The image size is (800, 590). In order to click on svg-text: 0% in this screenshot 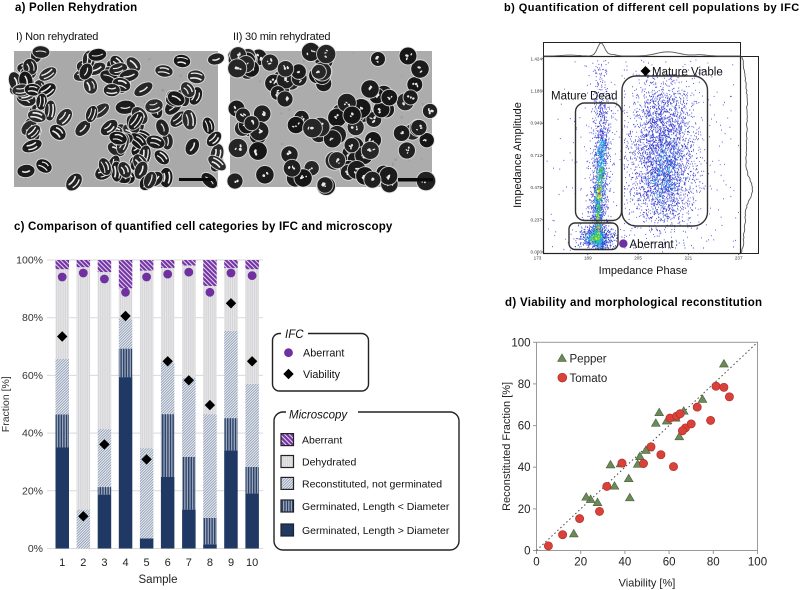, I will do `click(35, 549)`.